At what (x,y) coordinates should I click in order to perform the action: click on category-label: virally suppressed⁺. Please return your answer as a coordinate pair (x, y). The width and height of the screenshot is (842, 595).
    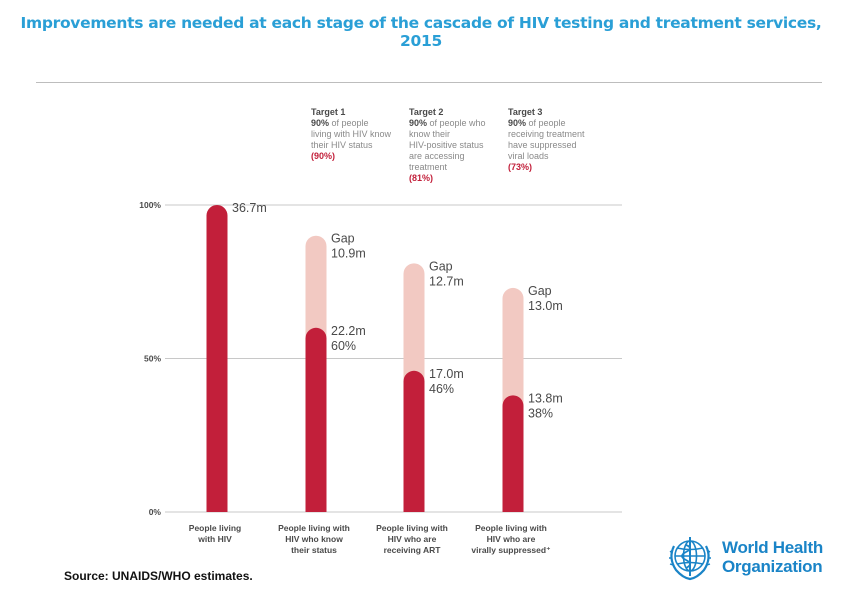
    Looking at the image, I should click on (510, 550).